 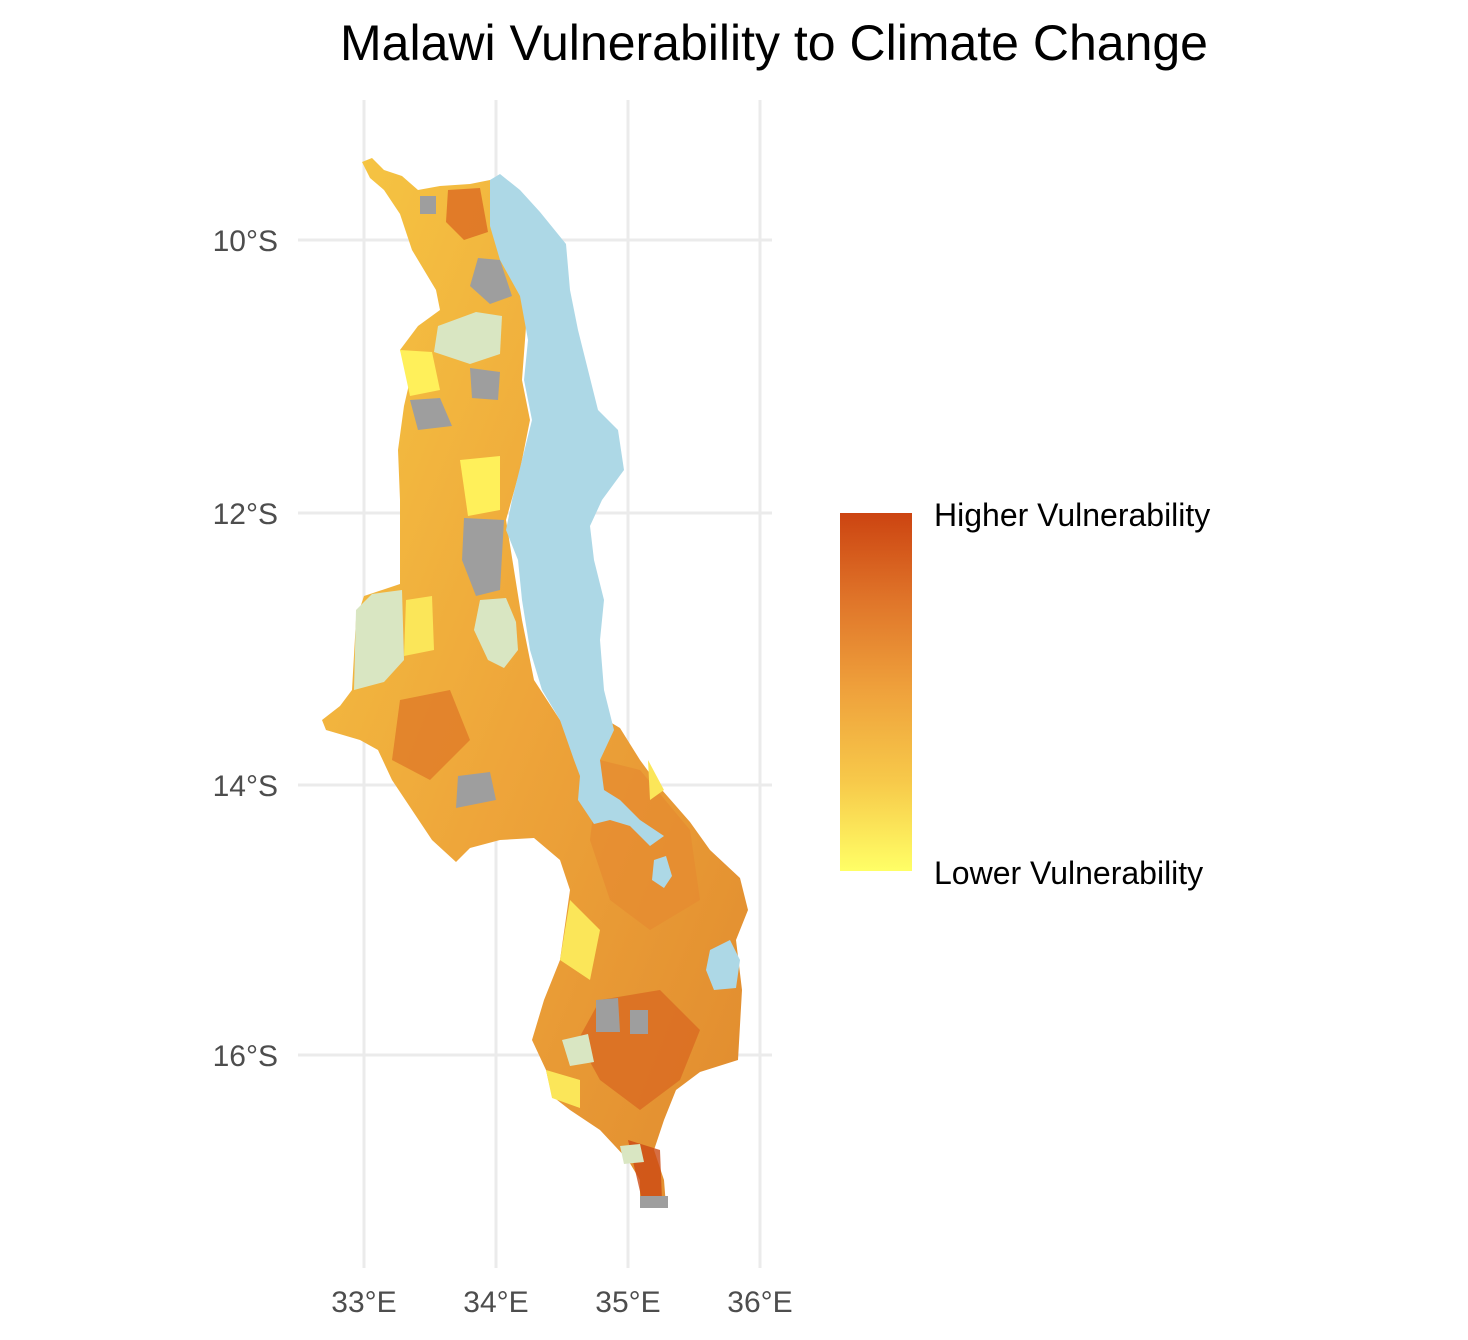 What do you see at coordinates (245, 1056) in the screenshot?
I see `y-tick-label: 16°S` at bounding box center [245, 1056].